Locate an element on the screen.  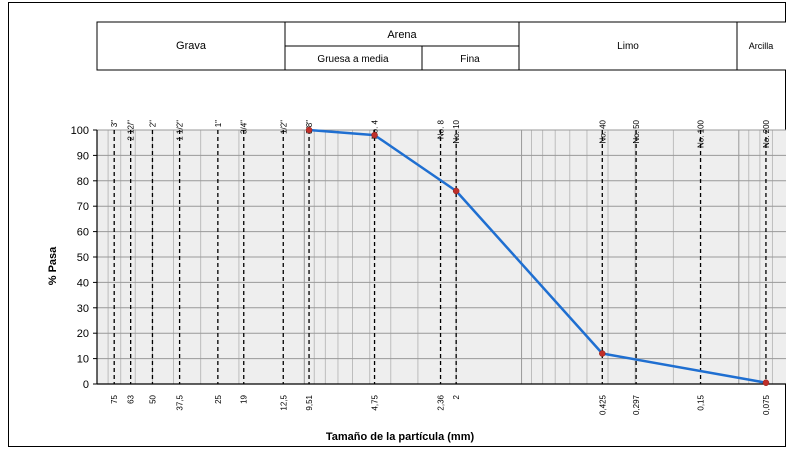
y-tick-label: 90 is located at coordinates (83, 156).